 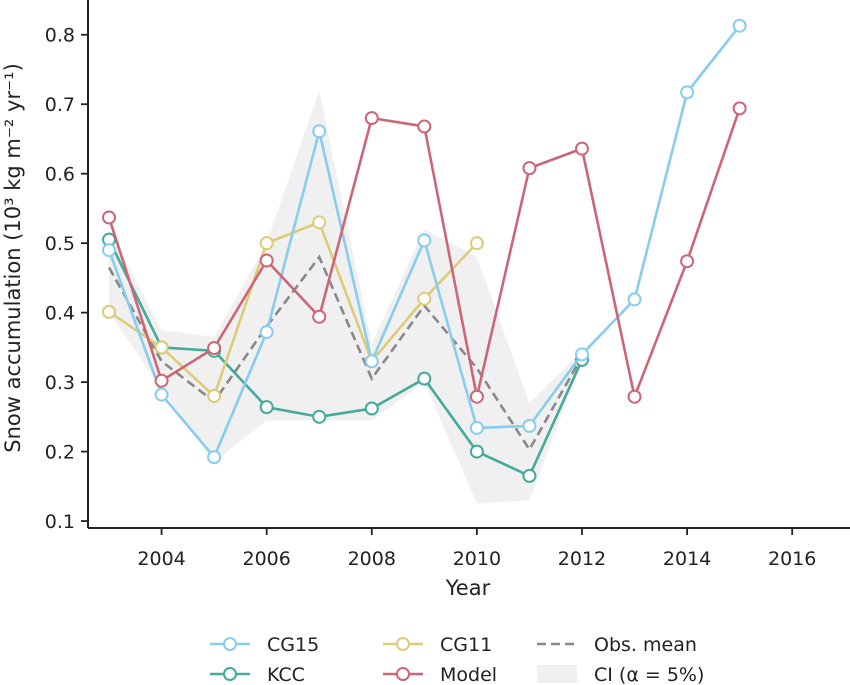 I want to click on y-tick-label: 0.7, so click(x=60, y=105).